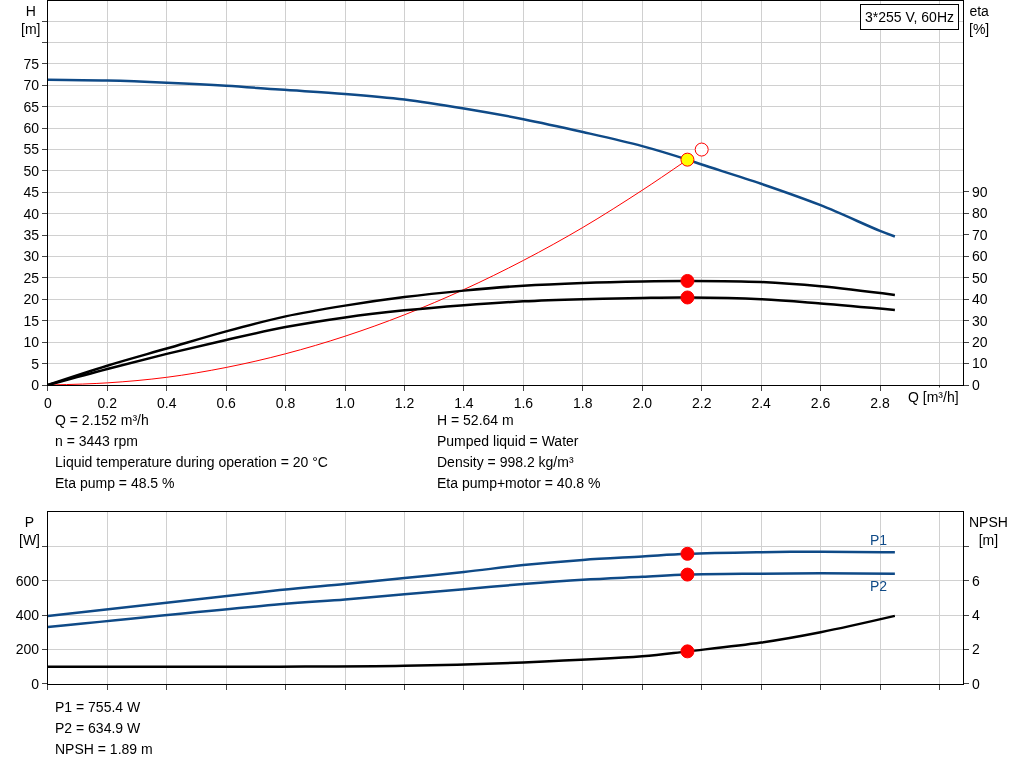  I want to click on x-tick-label: 0.4, so click(166, 402).